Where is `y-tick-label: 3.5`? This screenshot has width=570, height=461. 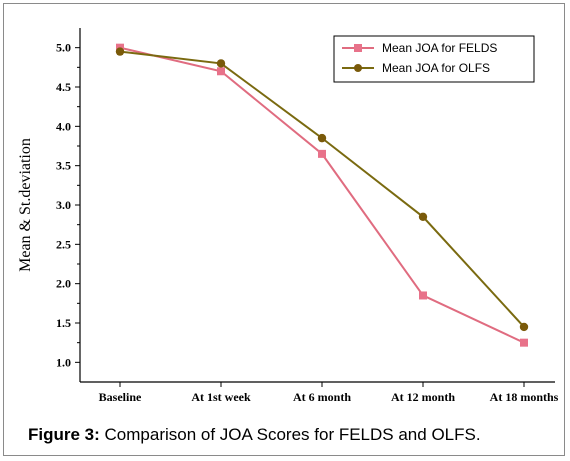
y-tick-label: 3.5 is located at coordinates (63, 166).